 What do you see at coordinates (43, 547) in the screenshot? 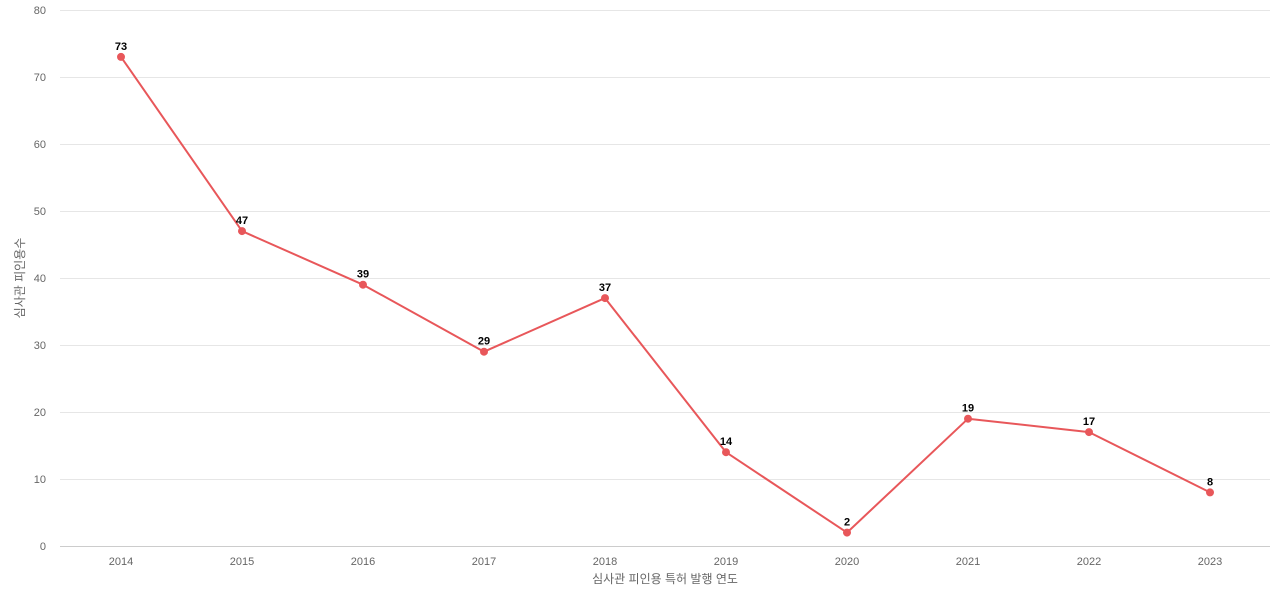
I see `y-tick-label: 0` at bounding box center [43, 547].